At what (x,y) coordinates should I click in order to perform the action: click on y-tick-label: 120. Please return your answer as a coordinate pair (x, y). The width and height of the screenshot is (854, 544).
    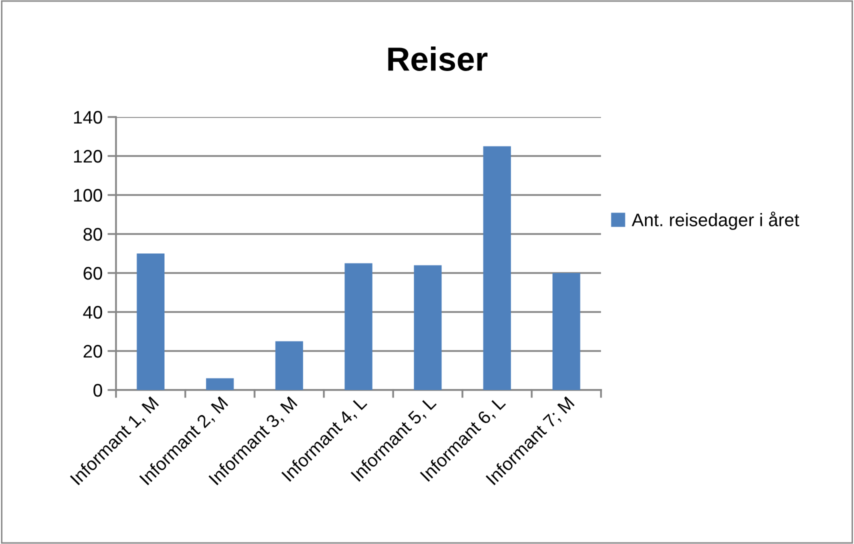
    Looking at the image, I should click on (88, 156).